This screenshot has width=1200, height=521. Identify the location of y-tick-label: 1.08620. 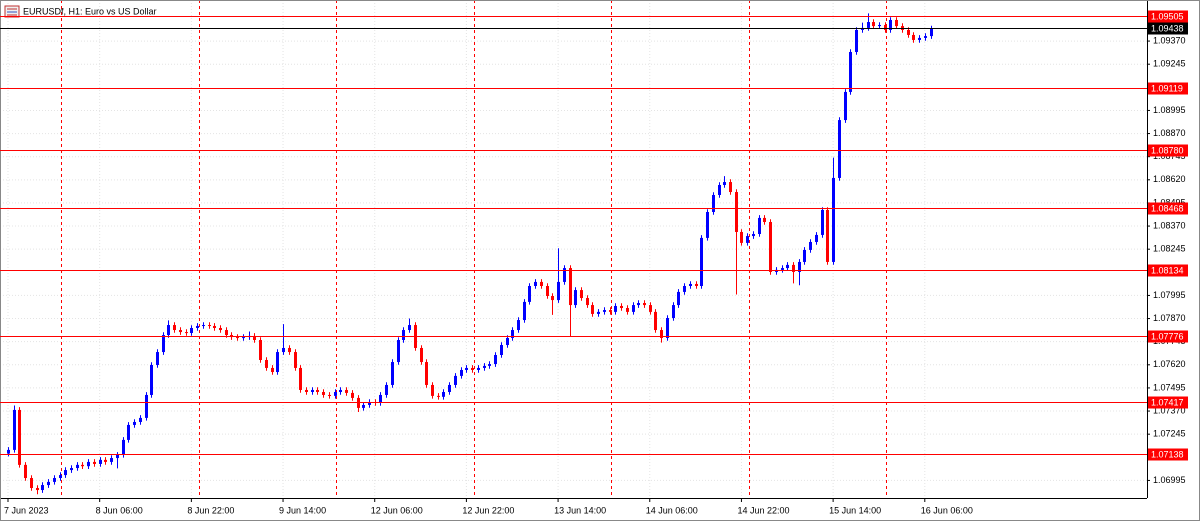
(1169, 179).